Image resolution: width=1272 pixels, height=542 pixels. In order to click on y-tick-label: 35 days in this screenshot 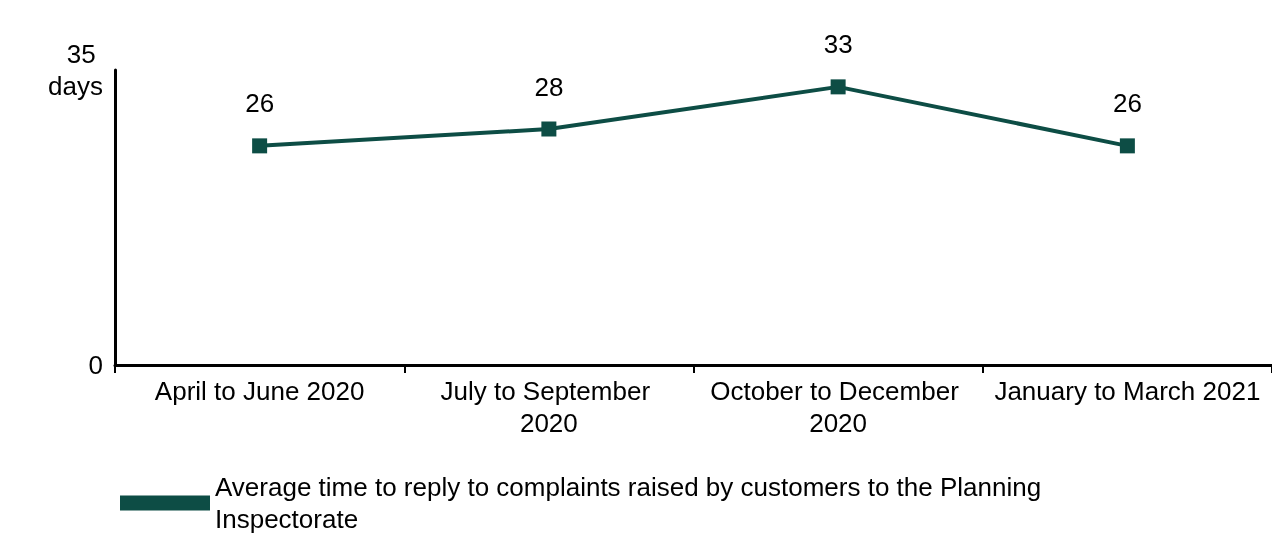, I will do `click(75, 70)`.